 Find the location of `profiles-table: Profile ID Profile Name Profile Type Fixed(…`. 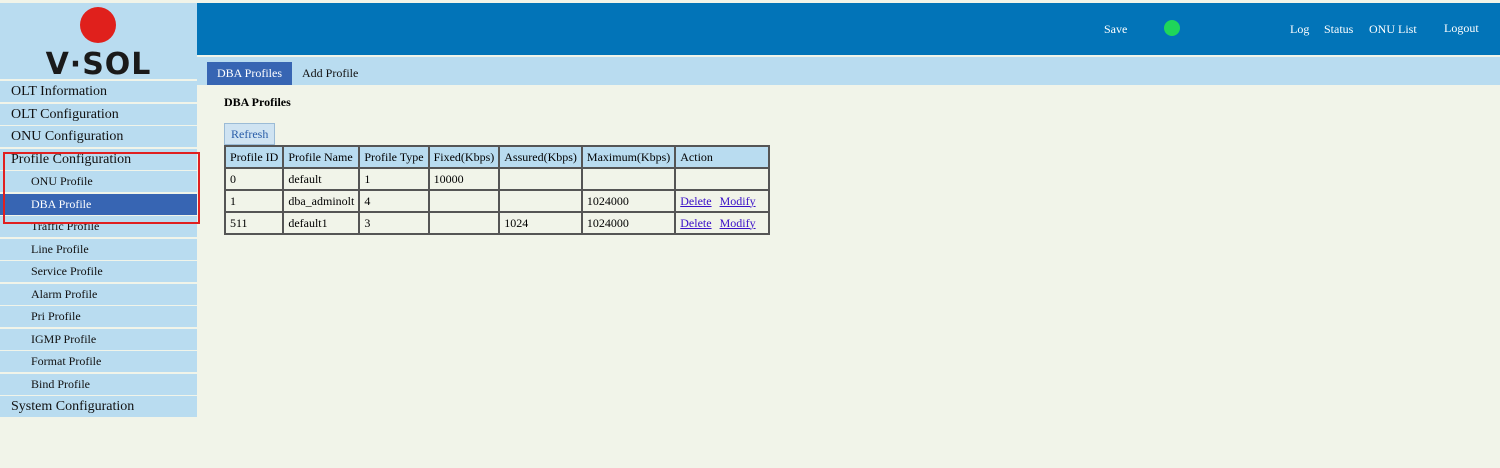

profiles-table: Profile ID Profile Name Profile Type Fixed(… is located at coordinates (496, 190).